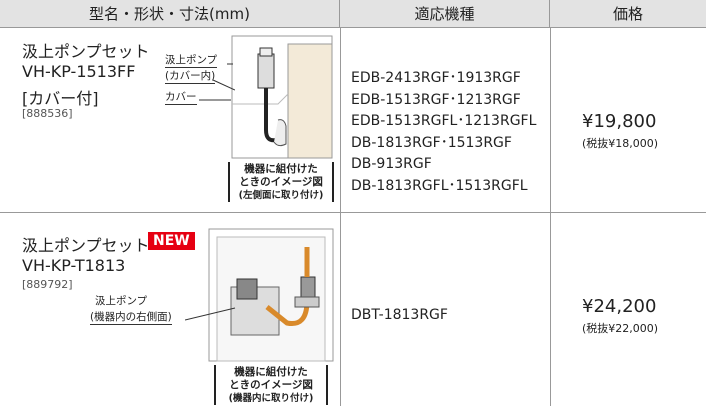 This screenshot has height=406, width=706. I want to click on product-model: VH-KP-T1813, so click(74, 265).